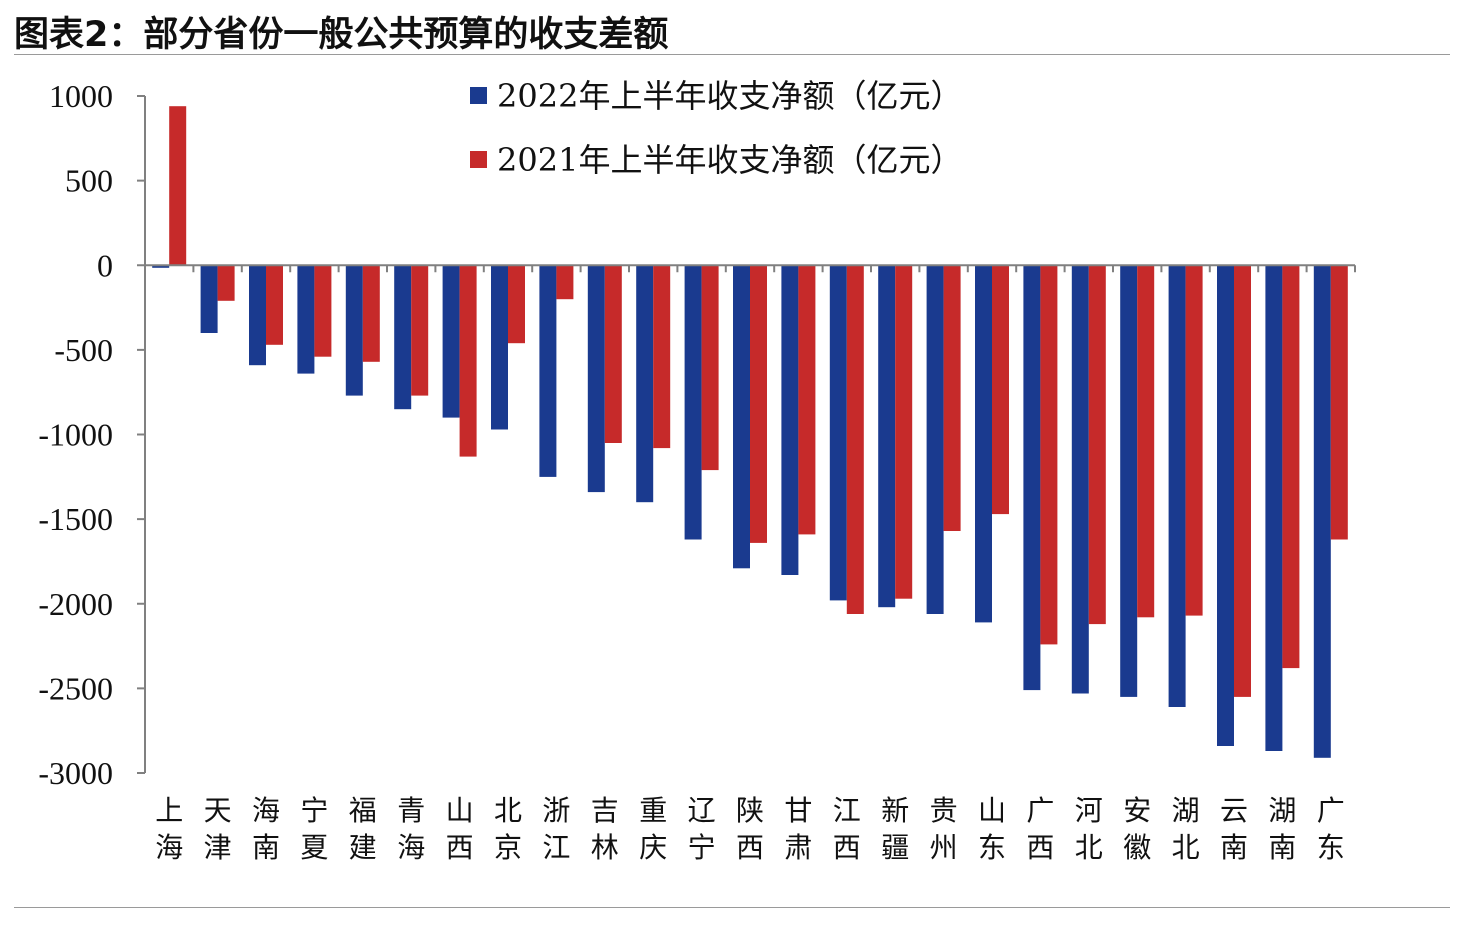 This screenshot has height=926, width=1464. I want to click on y-tick-label: -2500, so click(75, 688).